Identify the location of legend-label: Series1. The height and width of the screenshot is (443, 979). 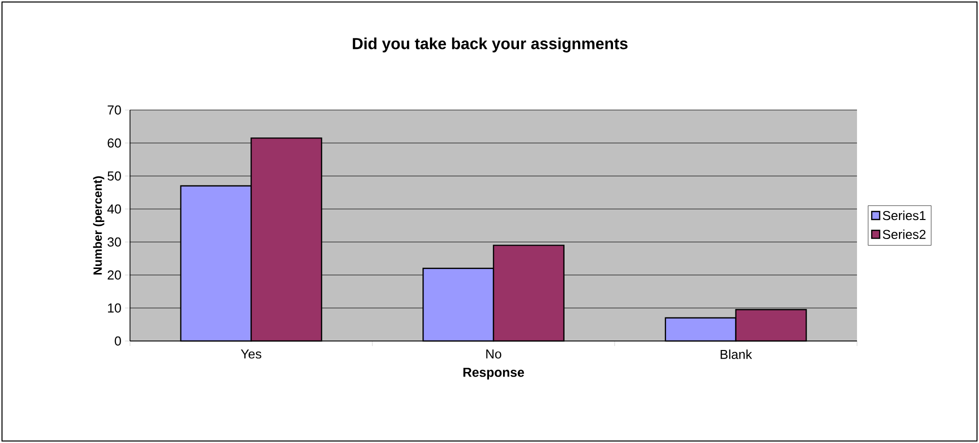
(904, 215).